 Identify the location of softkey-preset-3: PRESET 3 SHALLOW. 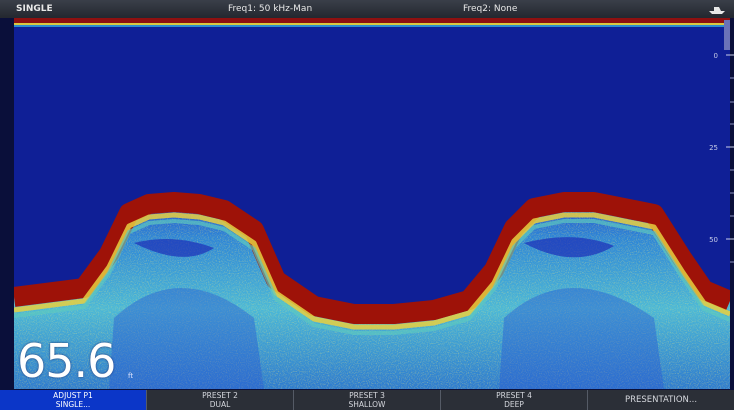
(366, 400).